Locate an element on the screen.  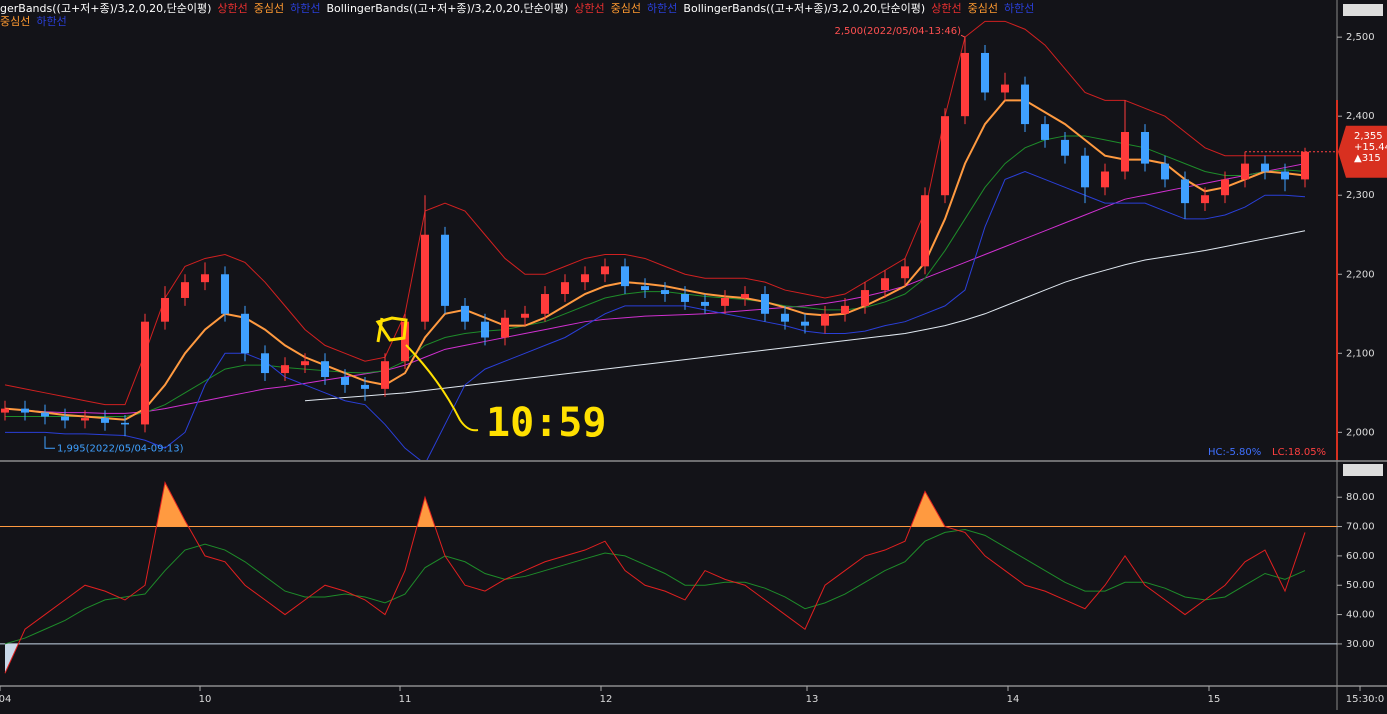
x-tick-label: 10 is located at coordinates (205, 699).